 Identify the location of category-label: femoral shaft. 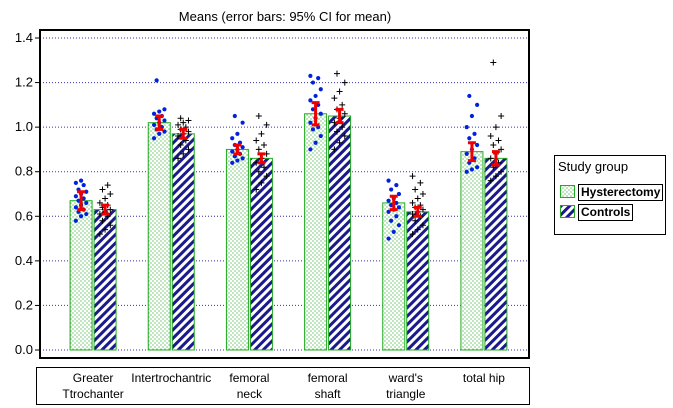
(327, 386).